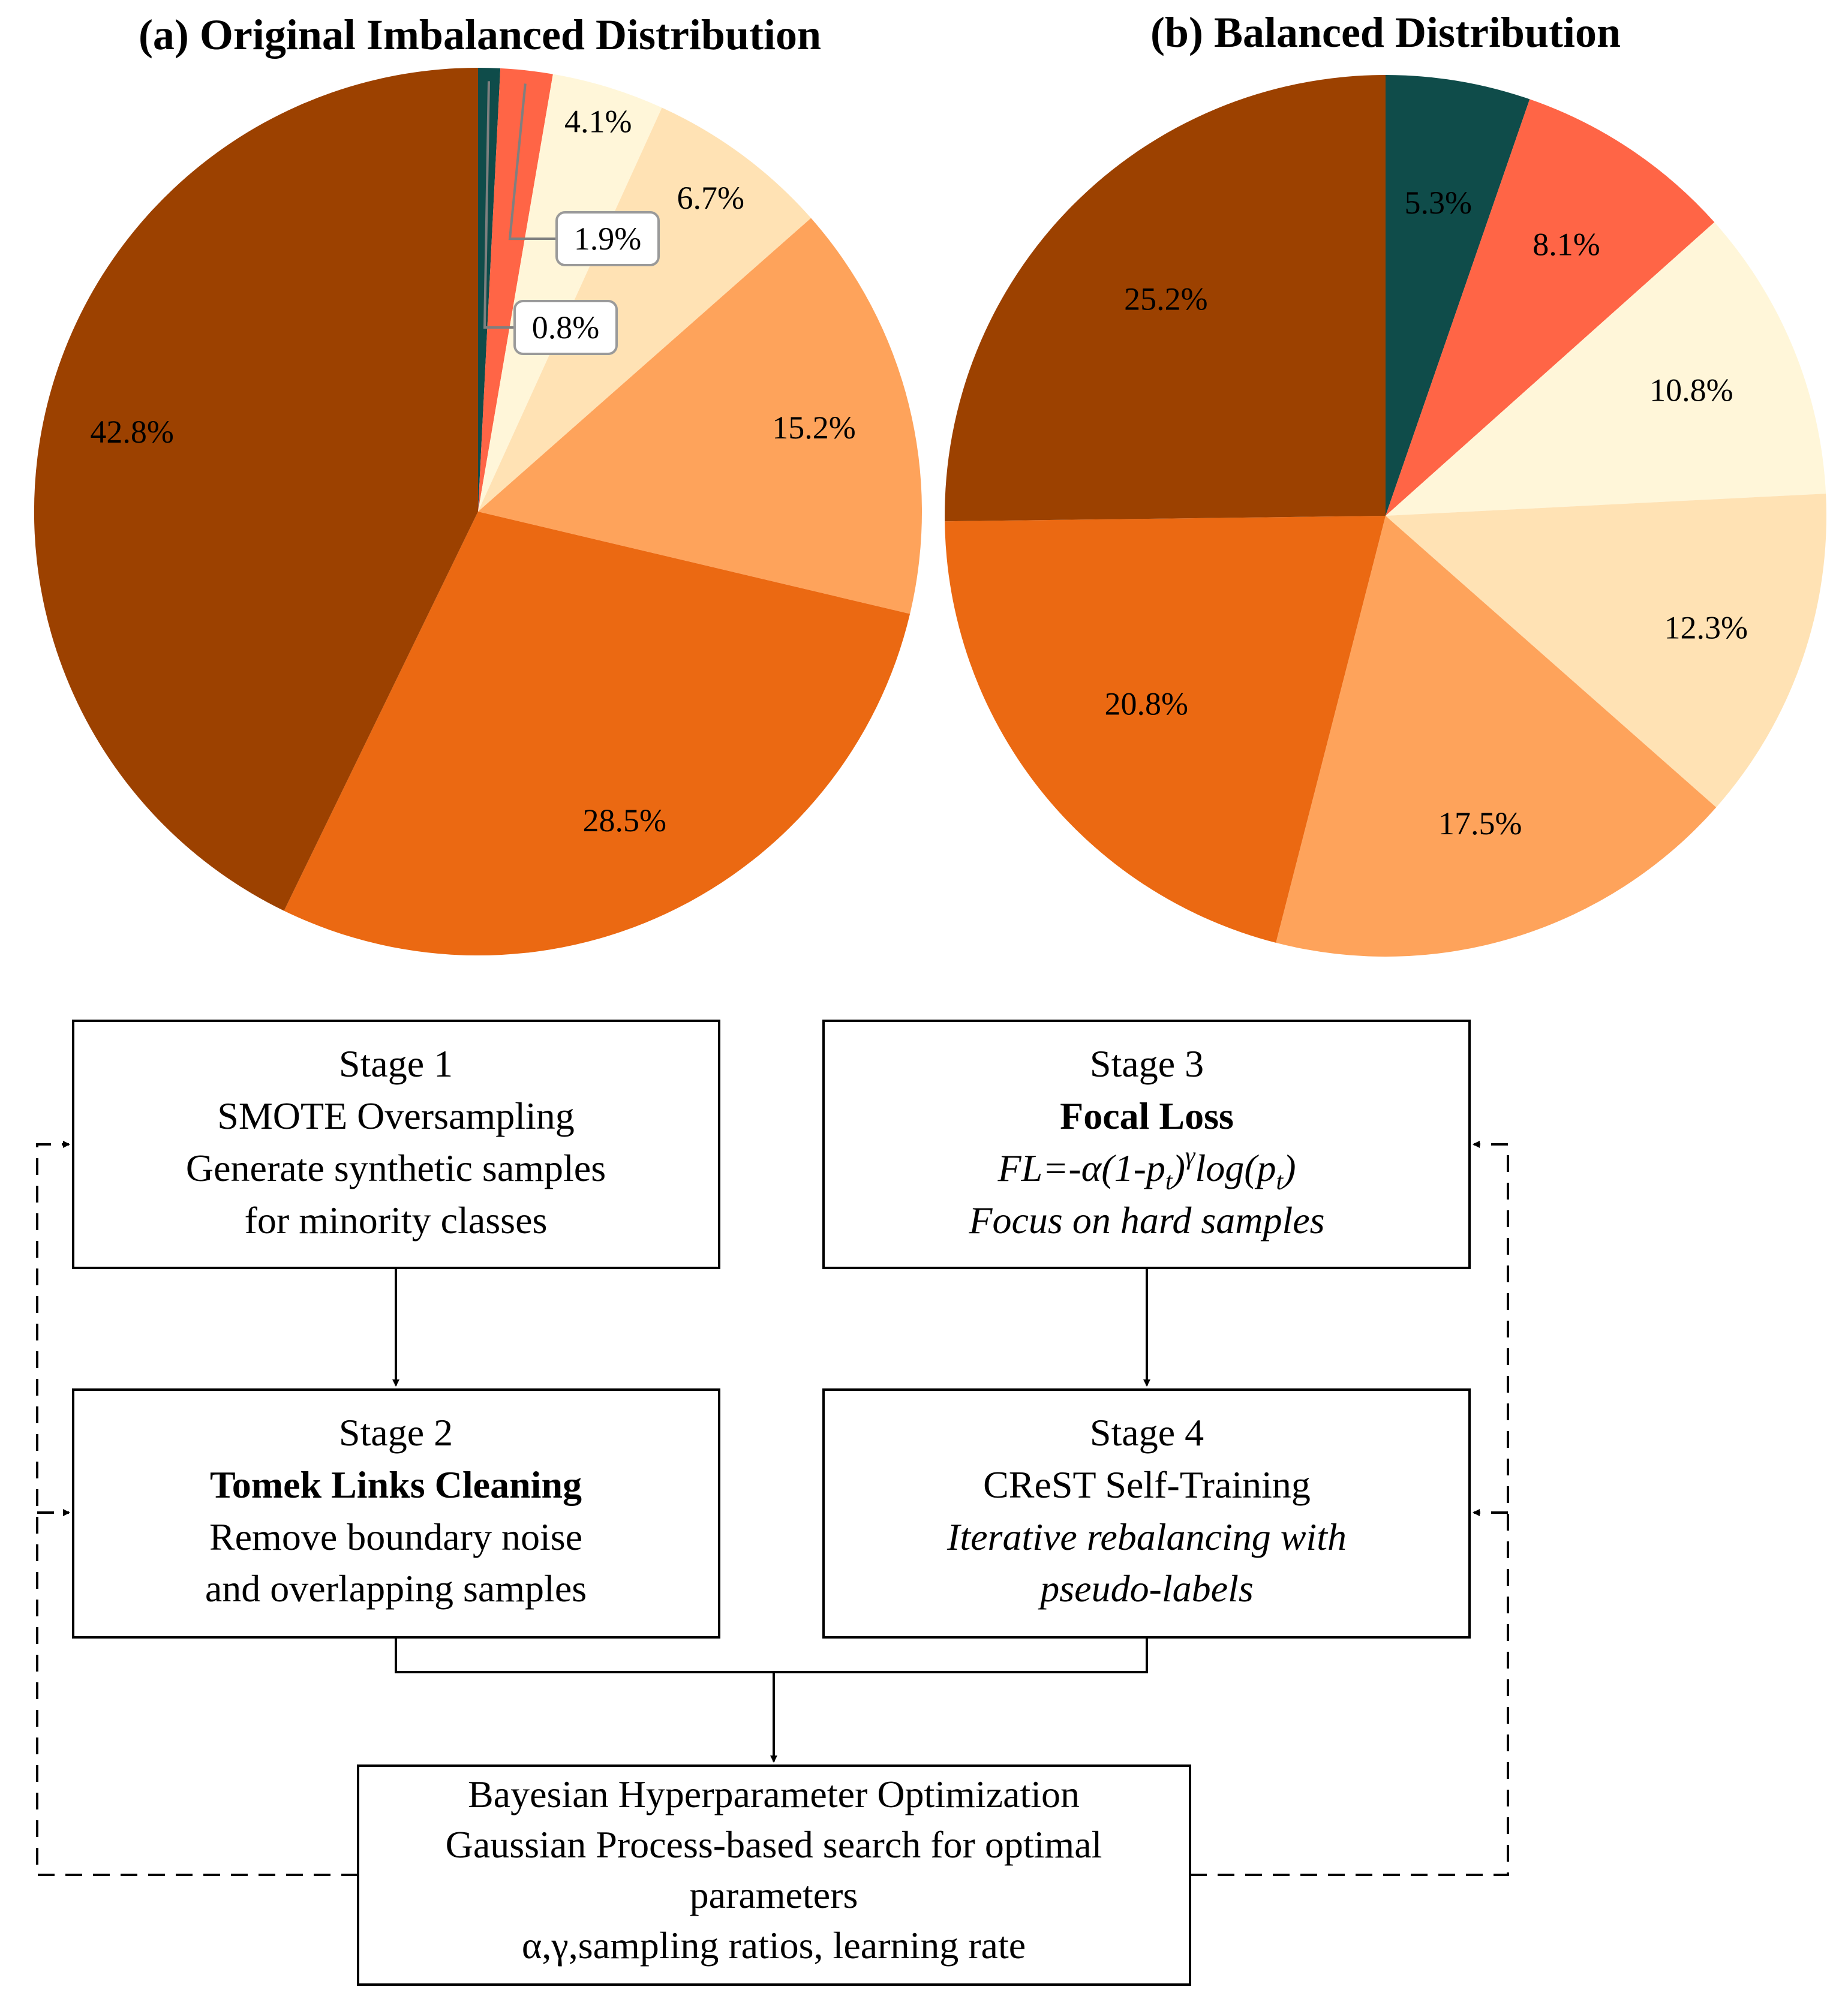 The height and width of the screenshot is (1993, 1848). What do you see at coordinates (1280, 1181) in the screenshot?
I see `formula-subscript-2: t` at bounding box center [1280, 1181].